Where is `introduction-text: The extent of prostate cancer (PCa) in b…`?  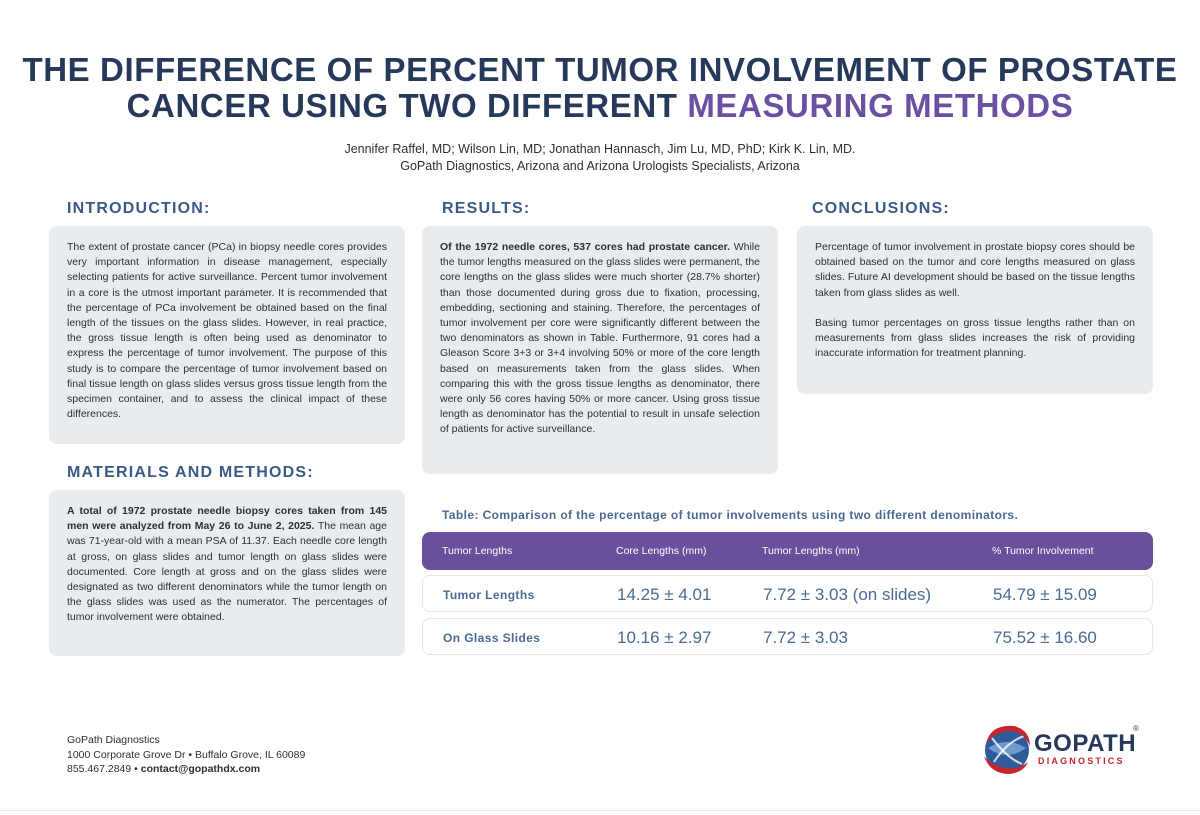
introduction-text: The extent of prostate cancer (PCa) in b… is located at coordinates (227, 331).